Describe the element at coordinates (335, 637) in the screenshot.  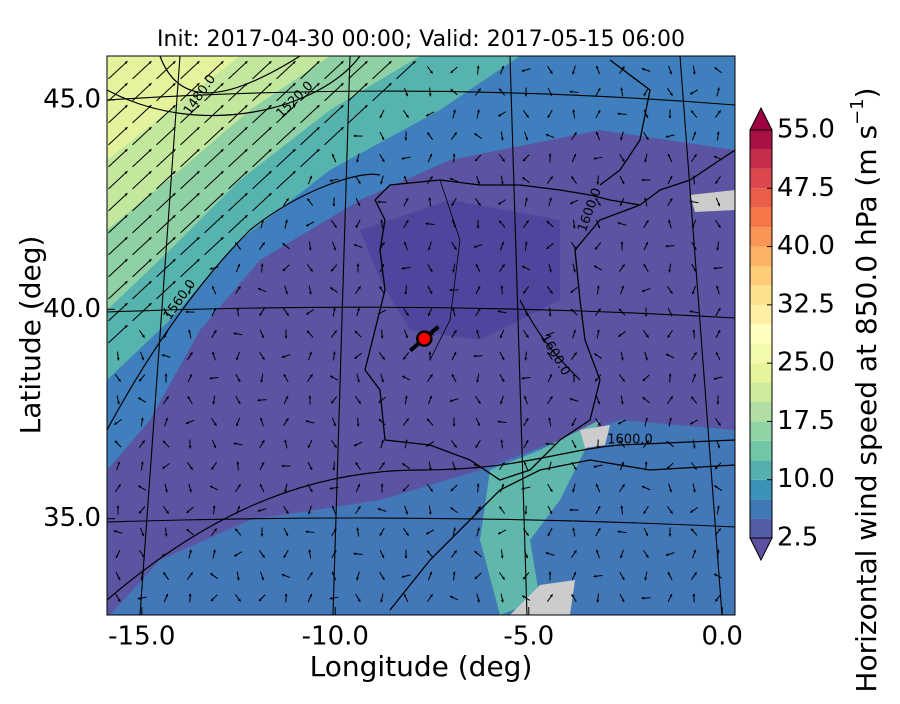
I see `x-tick-label: -10.0` at that location.